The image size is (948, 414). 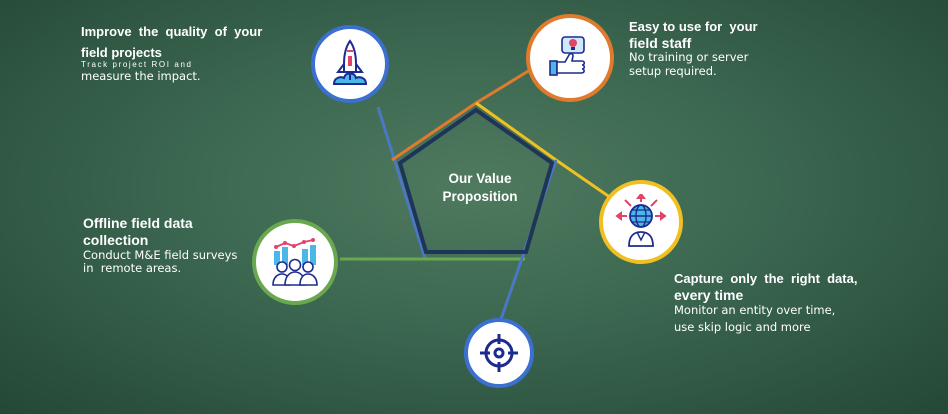 I want to click on capture-desc-line1: Monitor an entity over time,, so click(x=755, y=310).